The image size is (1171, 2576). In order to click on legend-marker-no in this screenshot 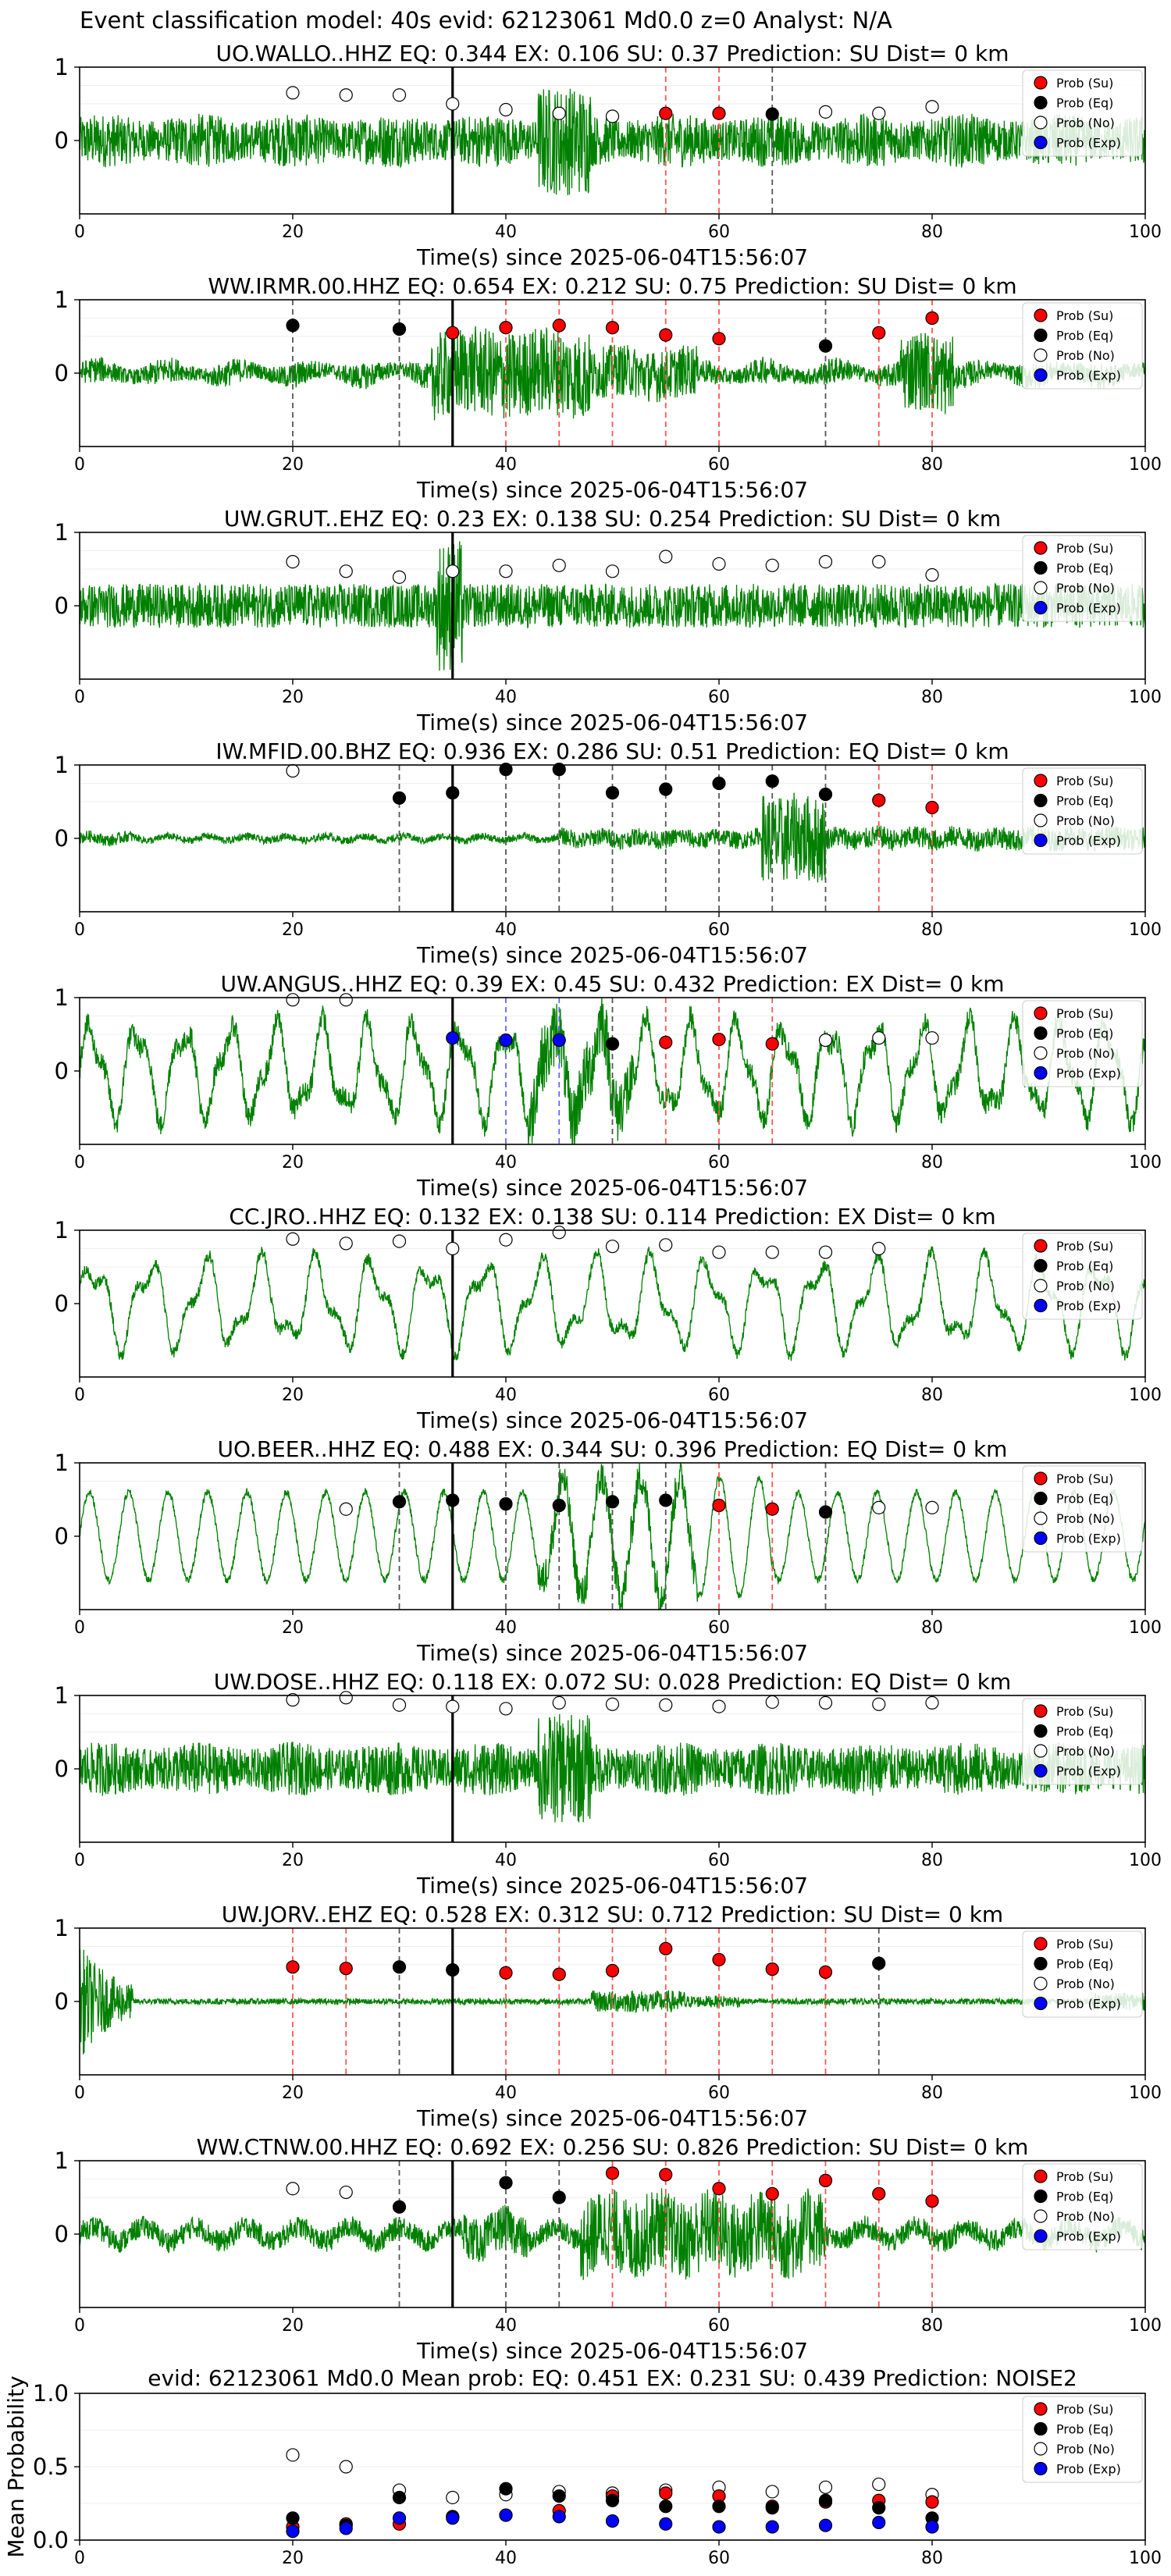, I will do `click(1041, 2216)`.